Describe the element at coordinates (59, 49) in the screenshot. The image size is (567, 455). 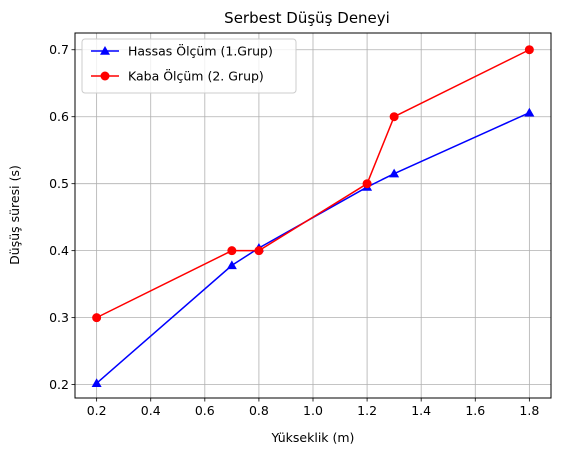
I see `y-tick-label: 0.7` at that location.